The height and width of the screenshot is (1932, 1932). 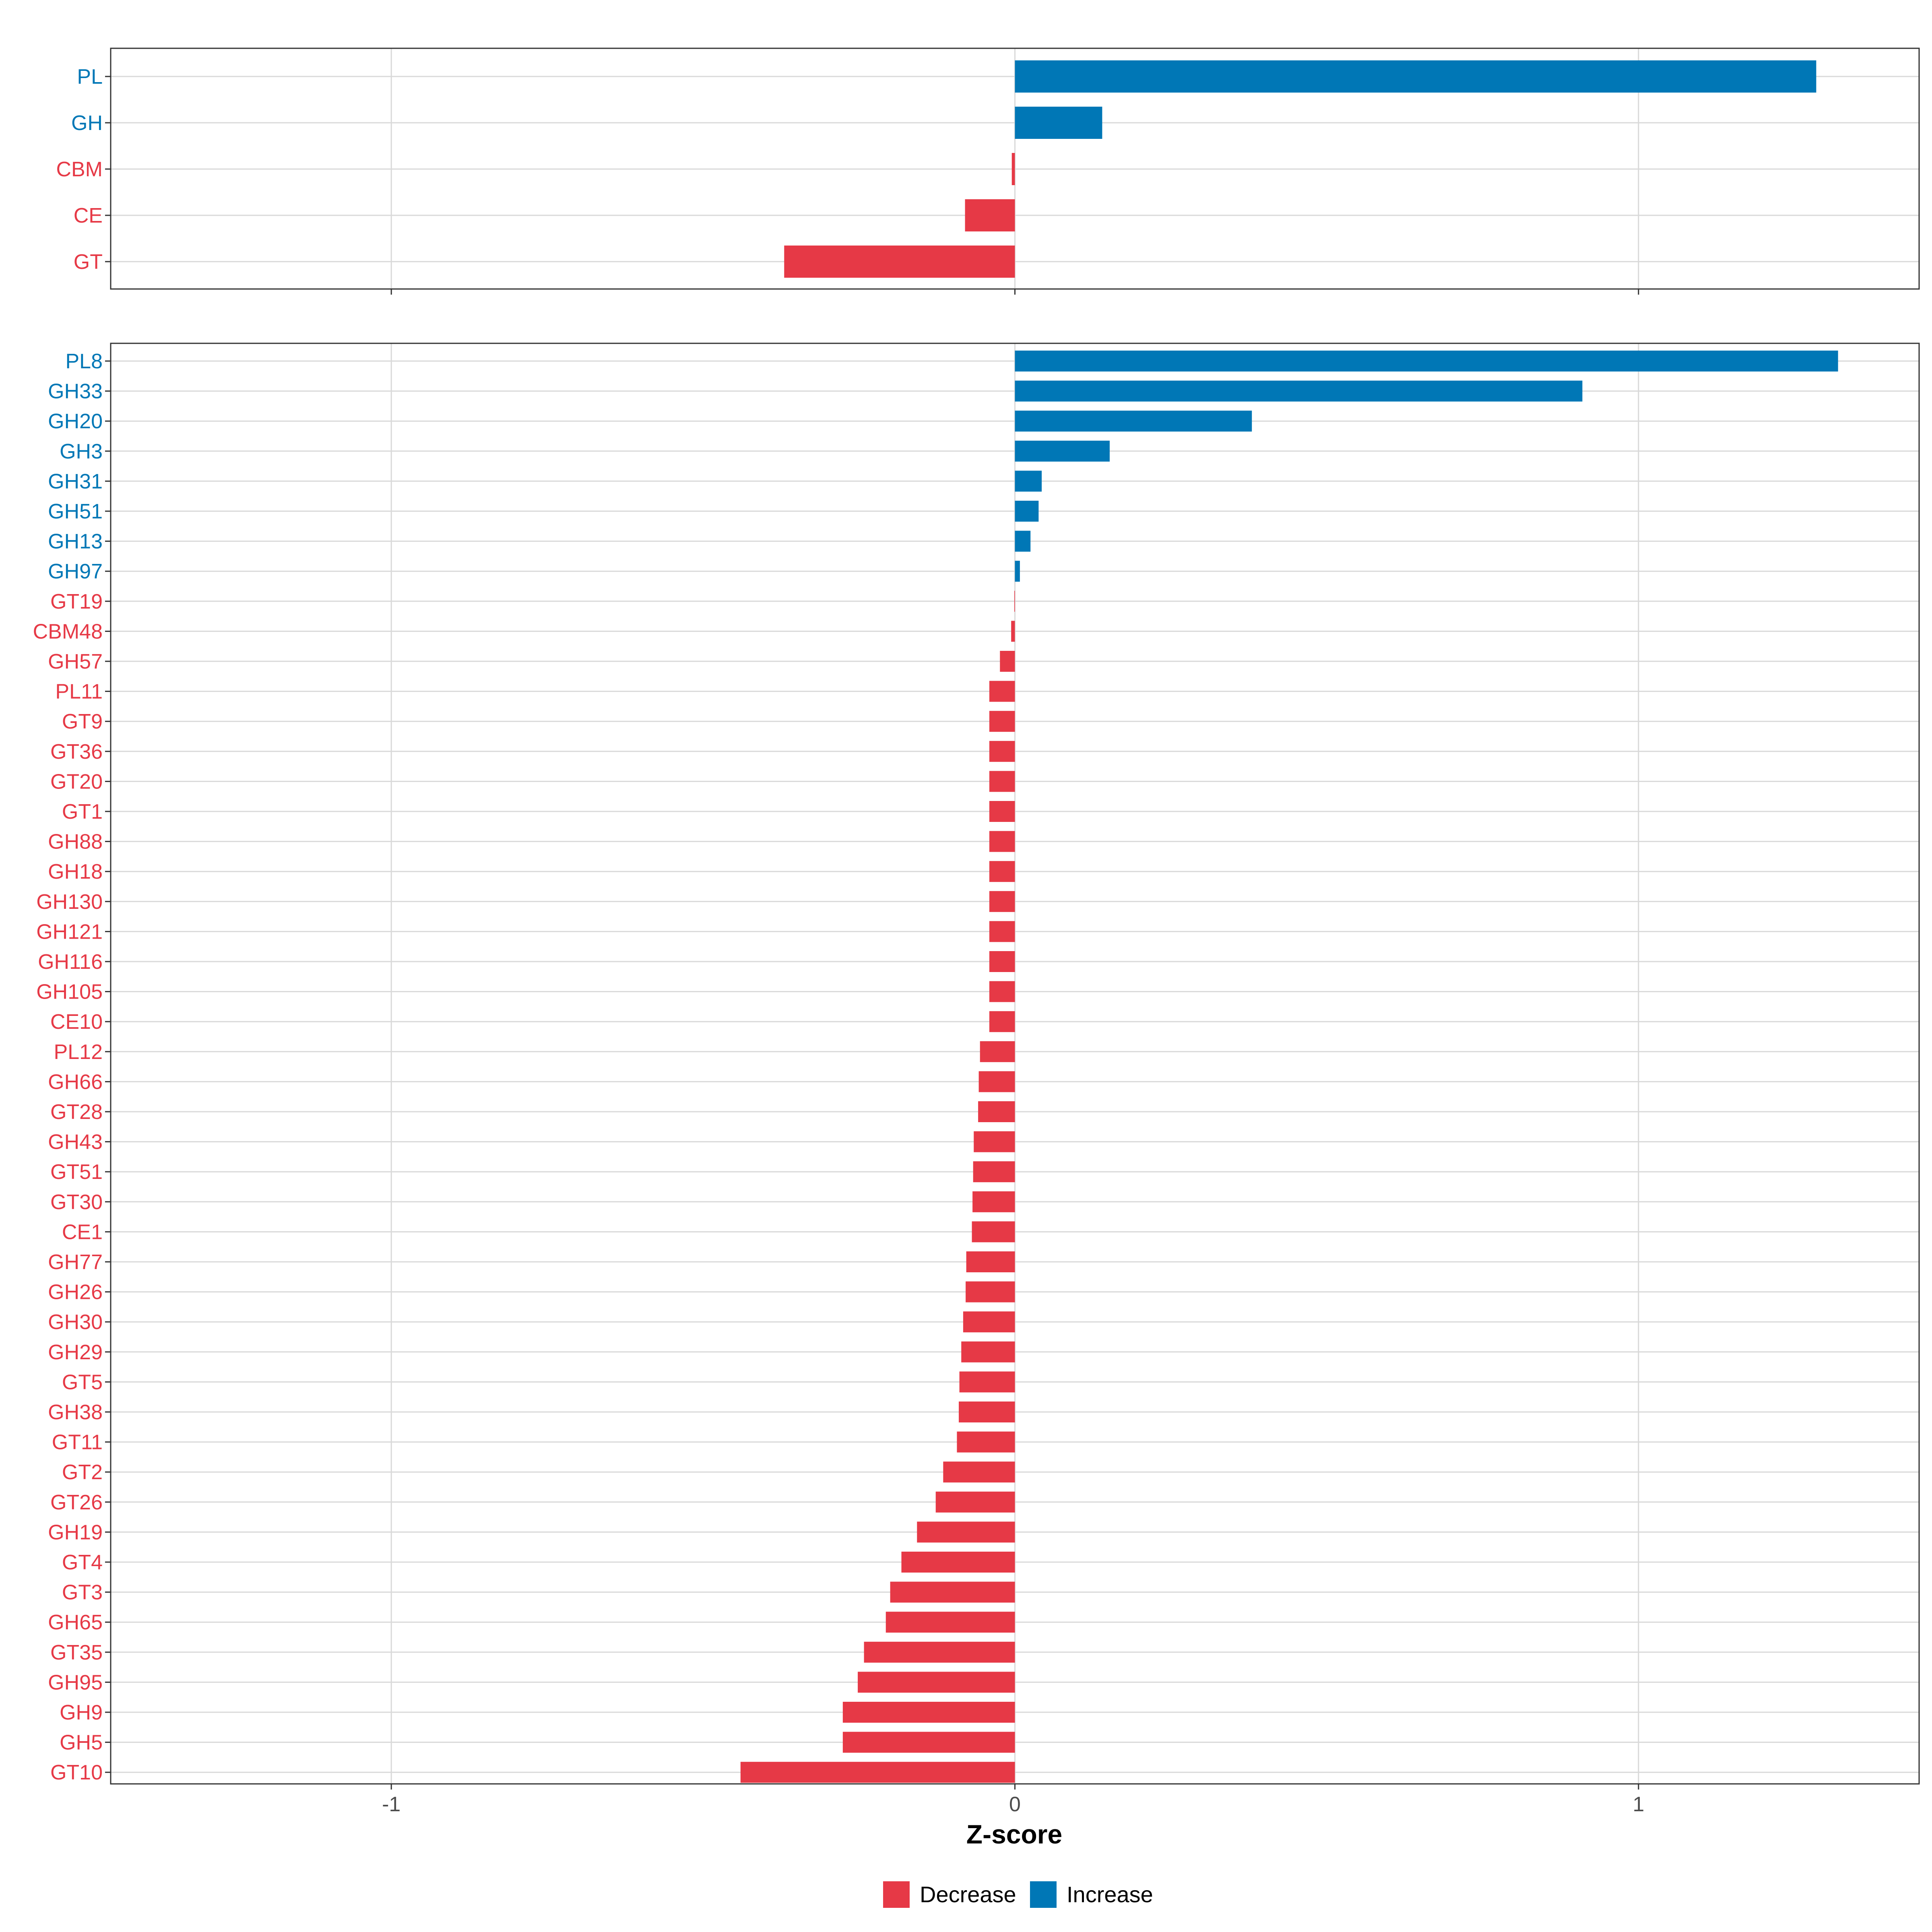 I want to click on bottom-ylabel-gh43: GH43, so click(x=75, y=1142).